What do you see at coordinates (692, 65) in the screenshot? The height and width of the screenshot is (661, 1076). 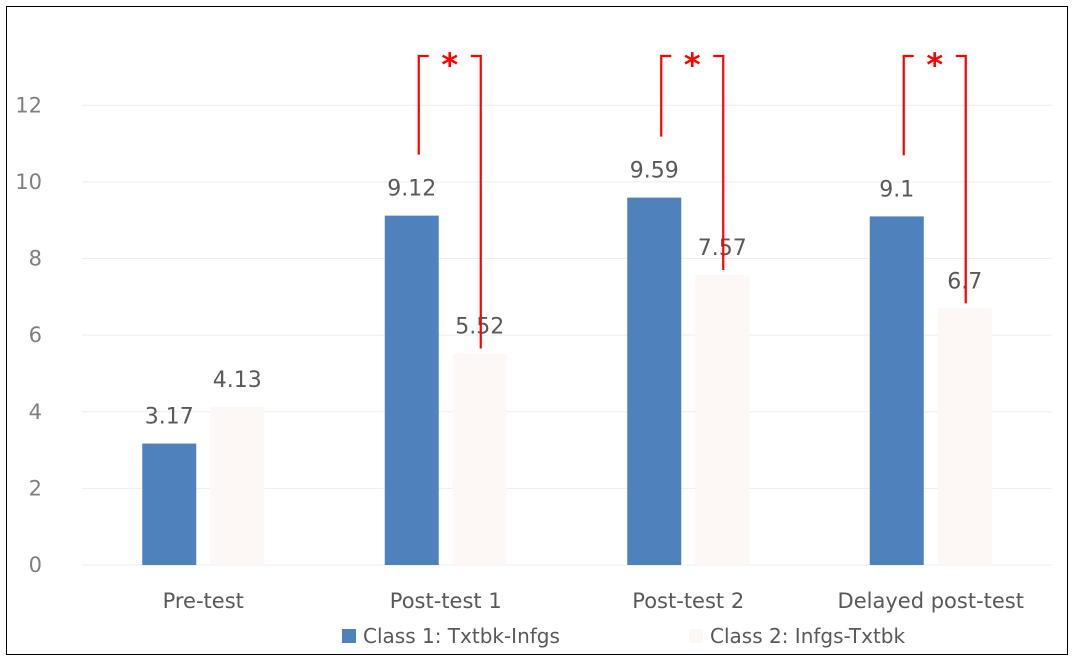 I see `significance-star-2: *` at bounding box center [692, 65].